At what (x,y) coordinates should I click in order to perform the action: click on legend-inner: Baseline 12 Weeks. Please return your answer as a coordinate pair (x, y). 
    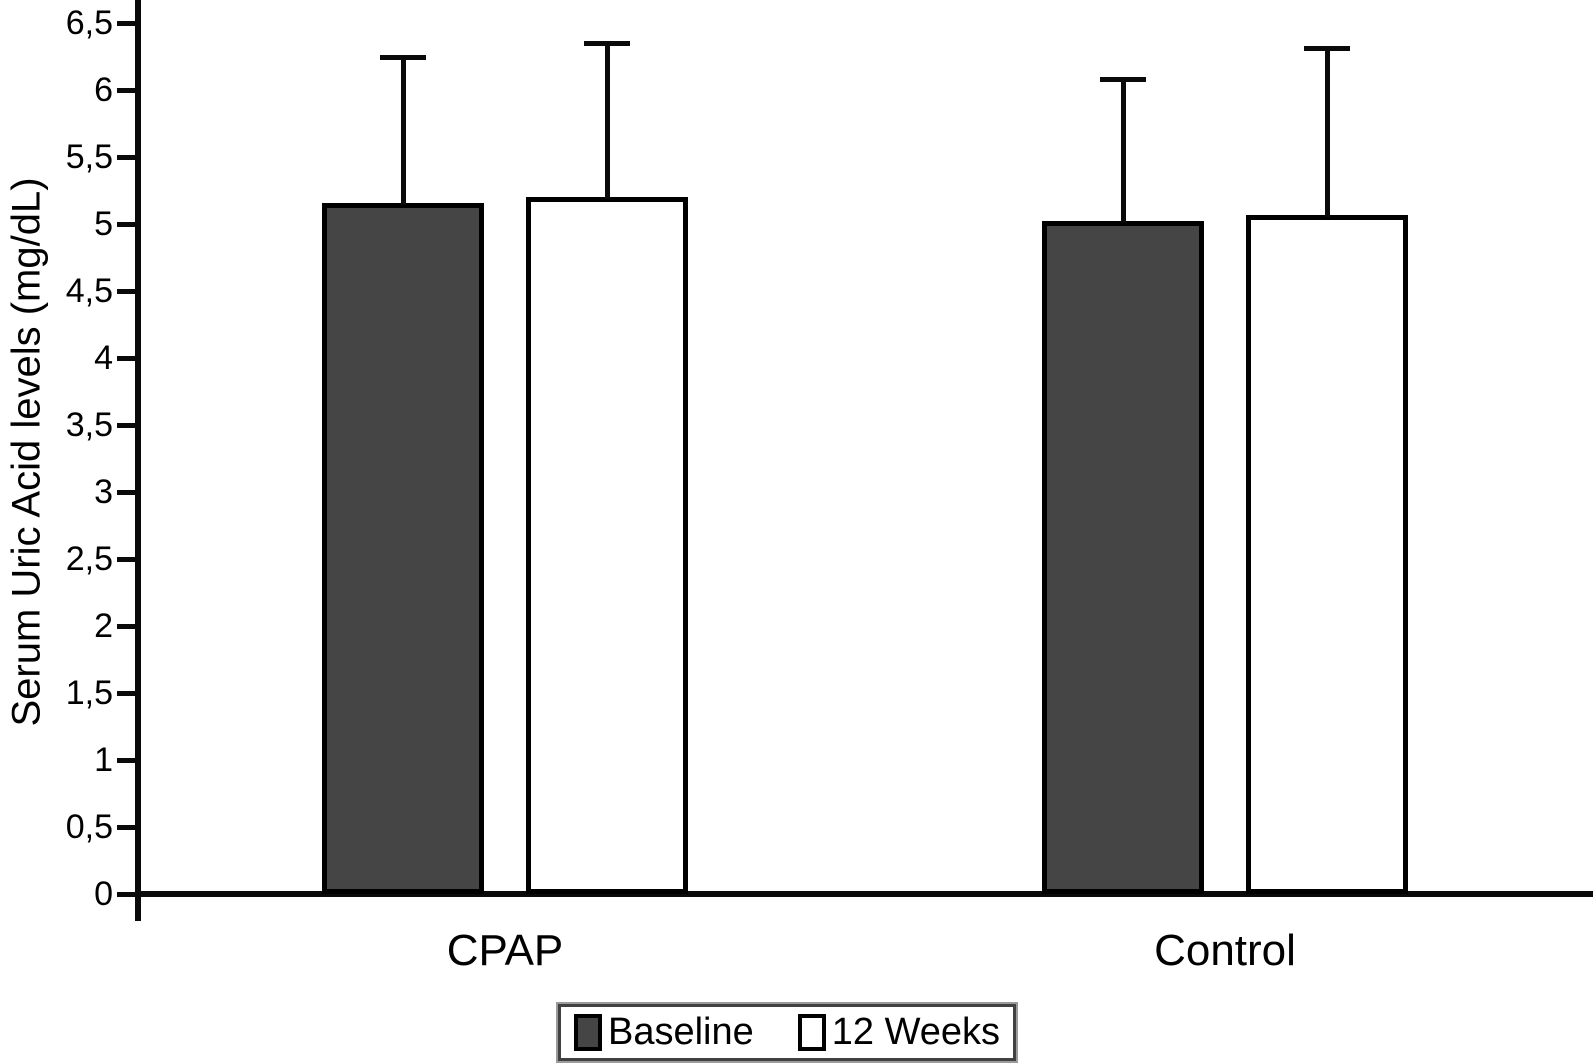
    Looking at the image, I should click on (787, 1032).